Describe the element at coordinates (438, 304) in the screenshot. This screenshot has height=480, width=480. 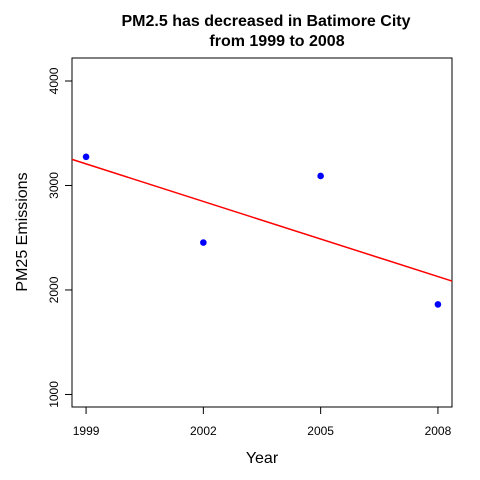
I see `data-point-2008` at that location.